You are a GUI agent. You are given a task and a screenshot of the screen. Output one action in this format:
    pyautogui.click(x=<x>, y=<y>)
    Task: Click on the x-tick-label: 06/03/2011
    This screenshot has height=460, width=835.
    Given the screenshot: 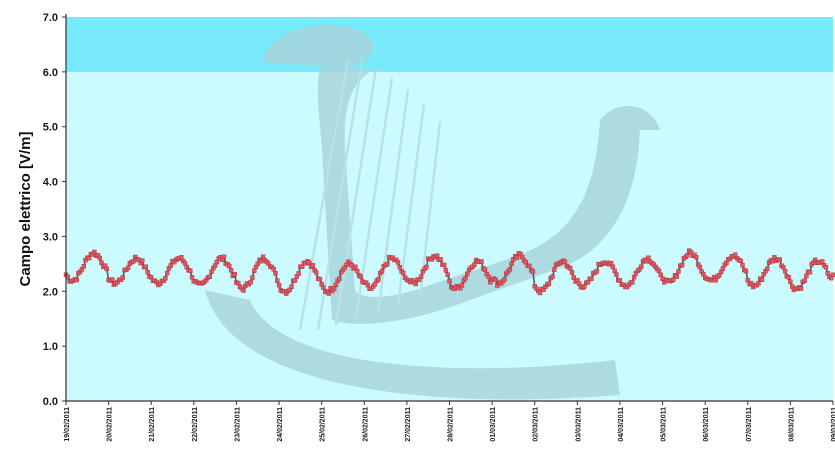 What is the action you would take?
    pyautogui.click(x=706, y=424)
    